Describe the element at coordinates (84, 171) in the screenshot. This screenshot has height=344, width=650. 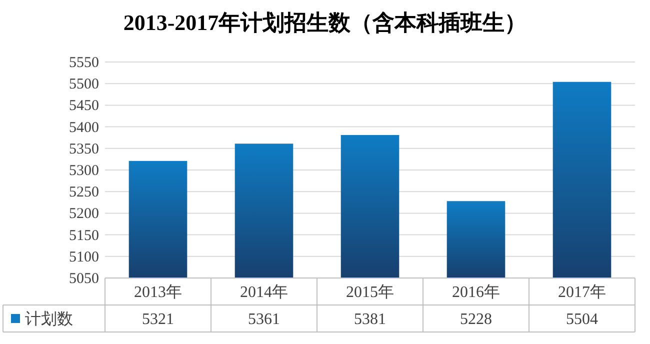
I see `y-tick-label: 5300` at that location.